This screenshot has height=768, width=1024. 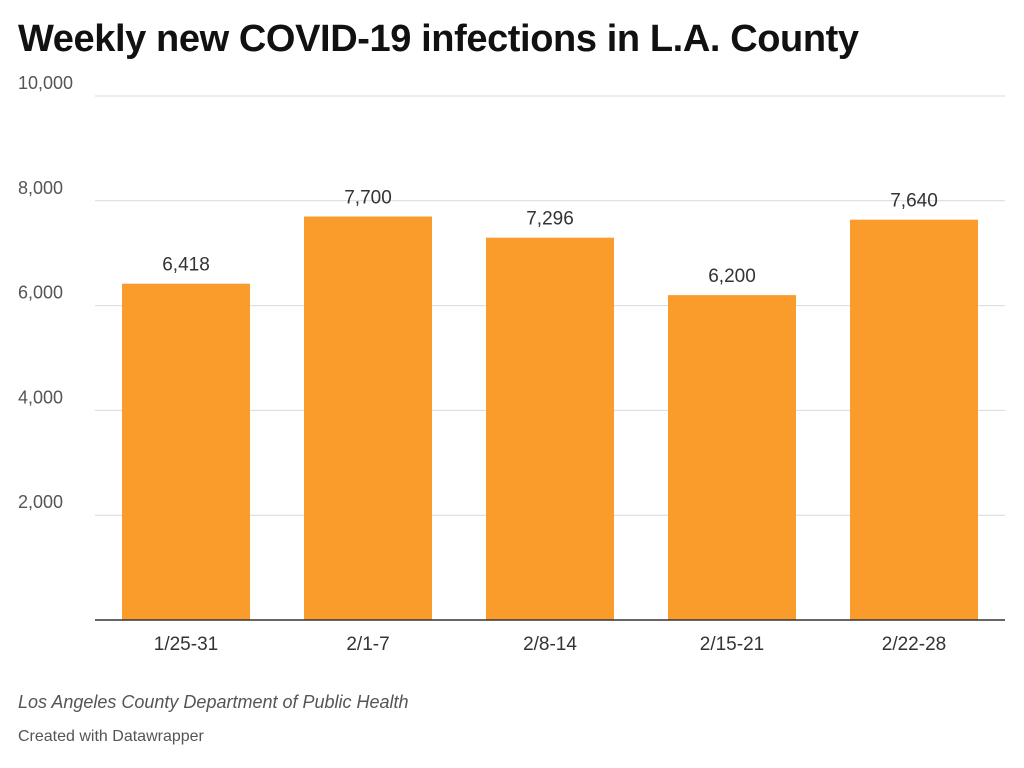 I want to click on bar-value-label: 7,640, so click(x=914, y=201).